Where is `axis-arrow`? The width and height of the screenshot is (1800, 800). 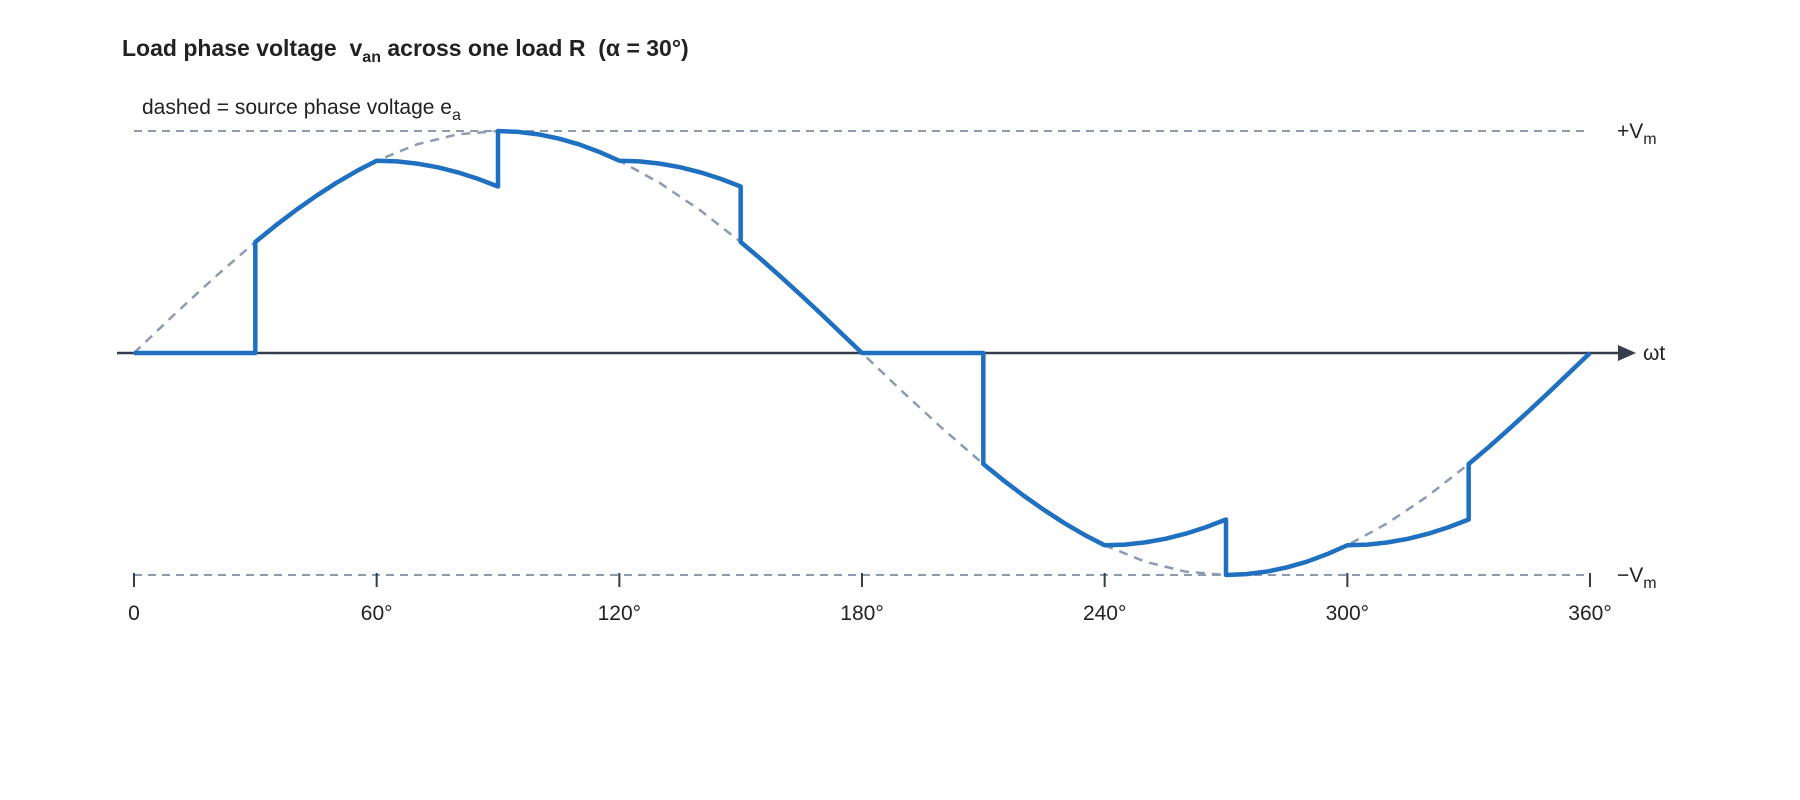
axis-arrow is located at coordinates (1627, 353).